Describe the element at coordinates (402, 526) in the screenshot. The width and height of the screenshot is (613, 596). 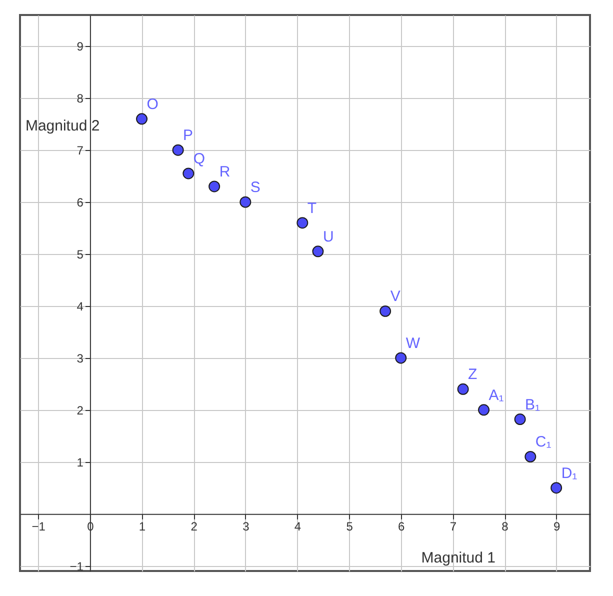
I see `x-tick-label: 6` at that location.